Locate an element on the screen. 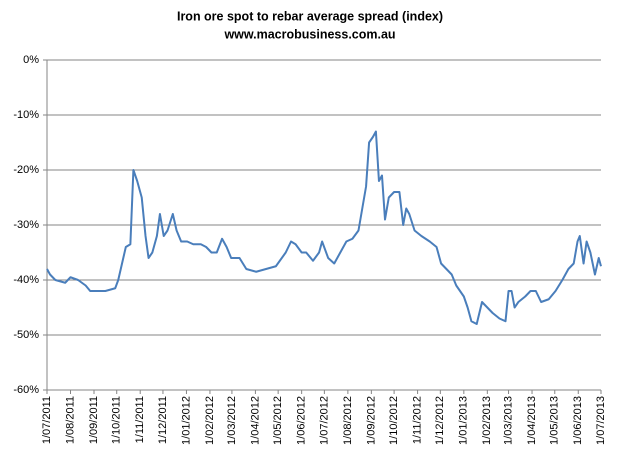  x-tick-label: 1/05/2012 is located at coordinates (278, 420).